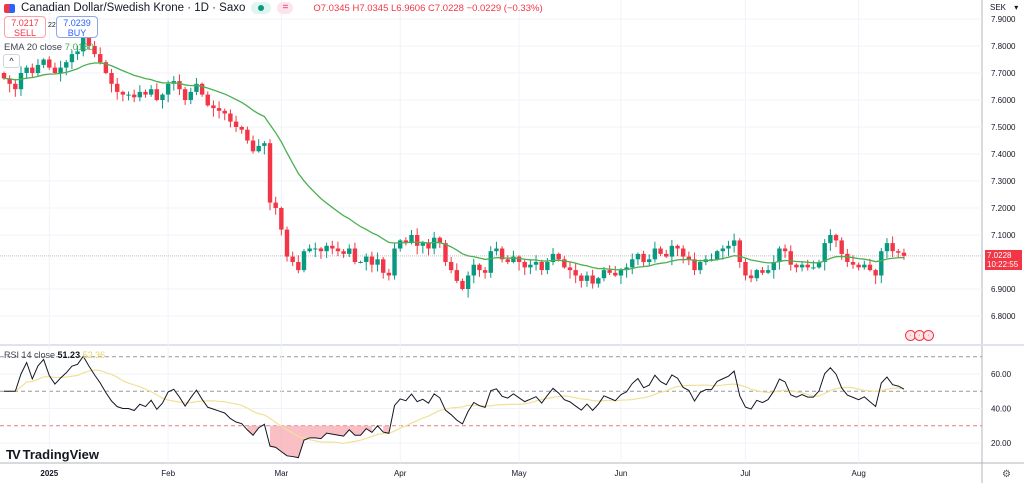 This screenshot has width=1024, height=483. Describe the element at coordinates (281, 473) in the screenshot. I see `time-tick-label: Mar` at that location.